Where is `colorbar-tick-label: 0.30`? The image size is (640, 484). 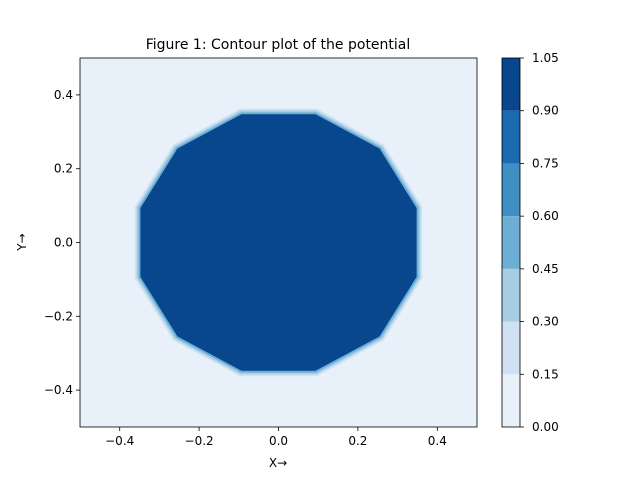 colorbar-tick-label: 0.30 is located at coordinates (545, 322).